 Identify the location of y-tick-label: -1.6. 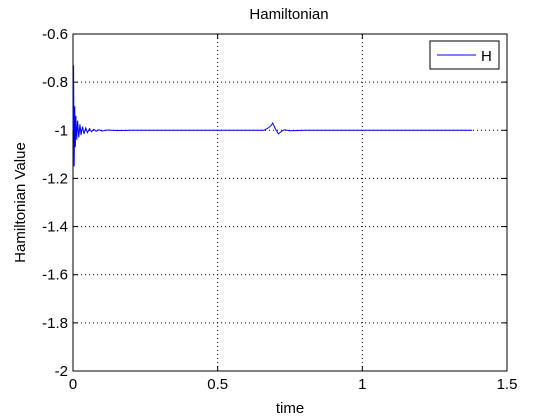
(55, 275).